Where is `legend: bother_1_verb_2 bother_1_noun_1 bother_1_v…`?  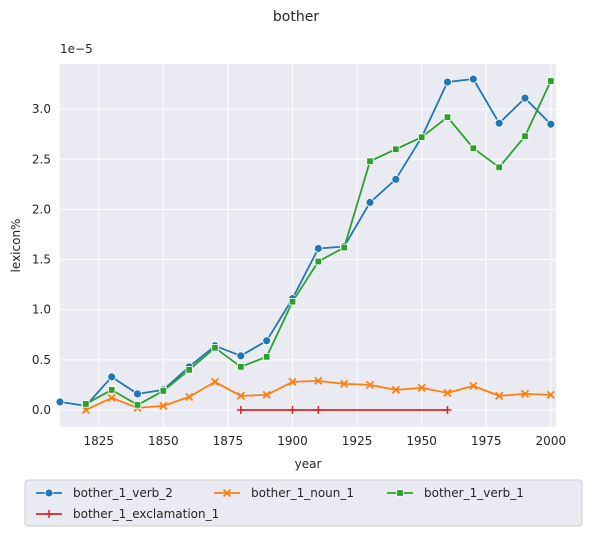
legend: bother_1_verb_2 bother_1_noun_1 bother_1_v… is located at coordinates (303, 503).